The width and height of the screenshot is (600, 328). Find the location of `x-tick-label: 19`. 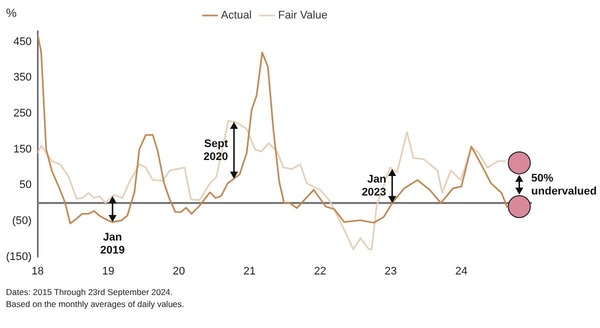

x-tick-label: 19 is located at coordinates (108, 271).